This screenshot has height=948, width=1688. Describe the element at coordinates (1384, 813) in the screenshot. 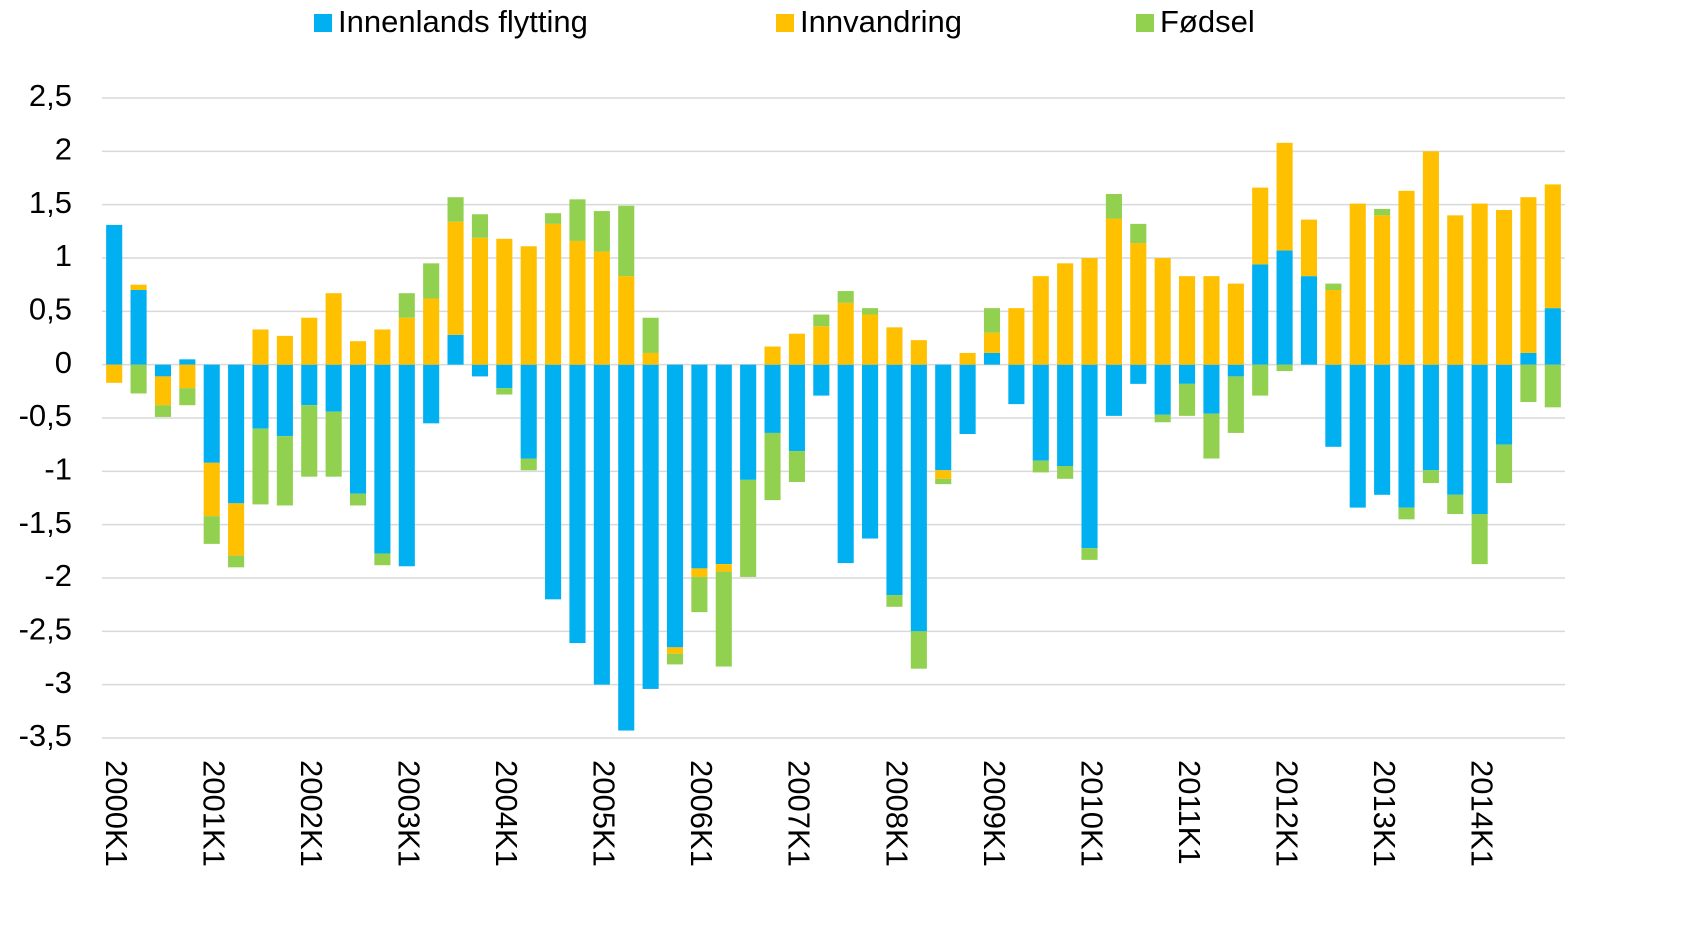

I see `x-tick-label: 2013K1` at that location.